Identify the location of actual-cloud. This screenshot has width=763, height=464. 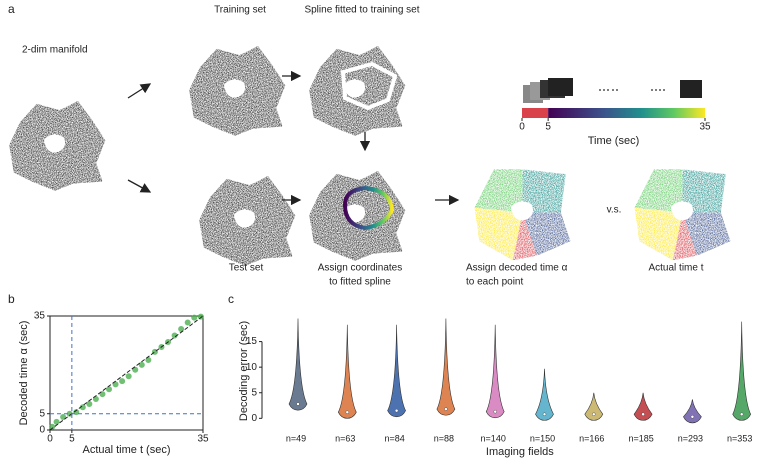
(683, 214).